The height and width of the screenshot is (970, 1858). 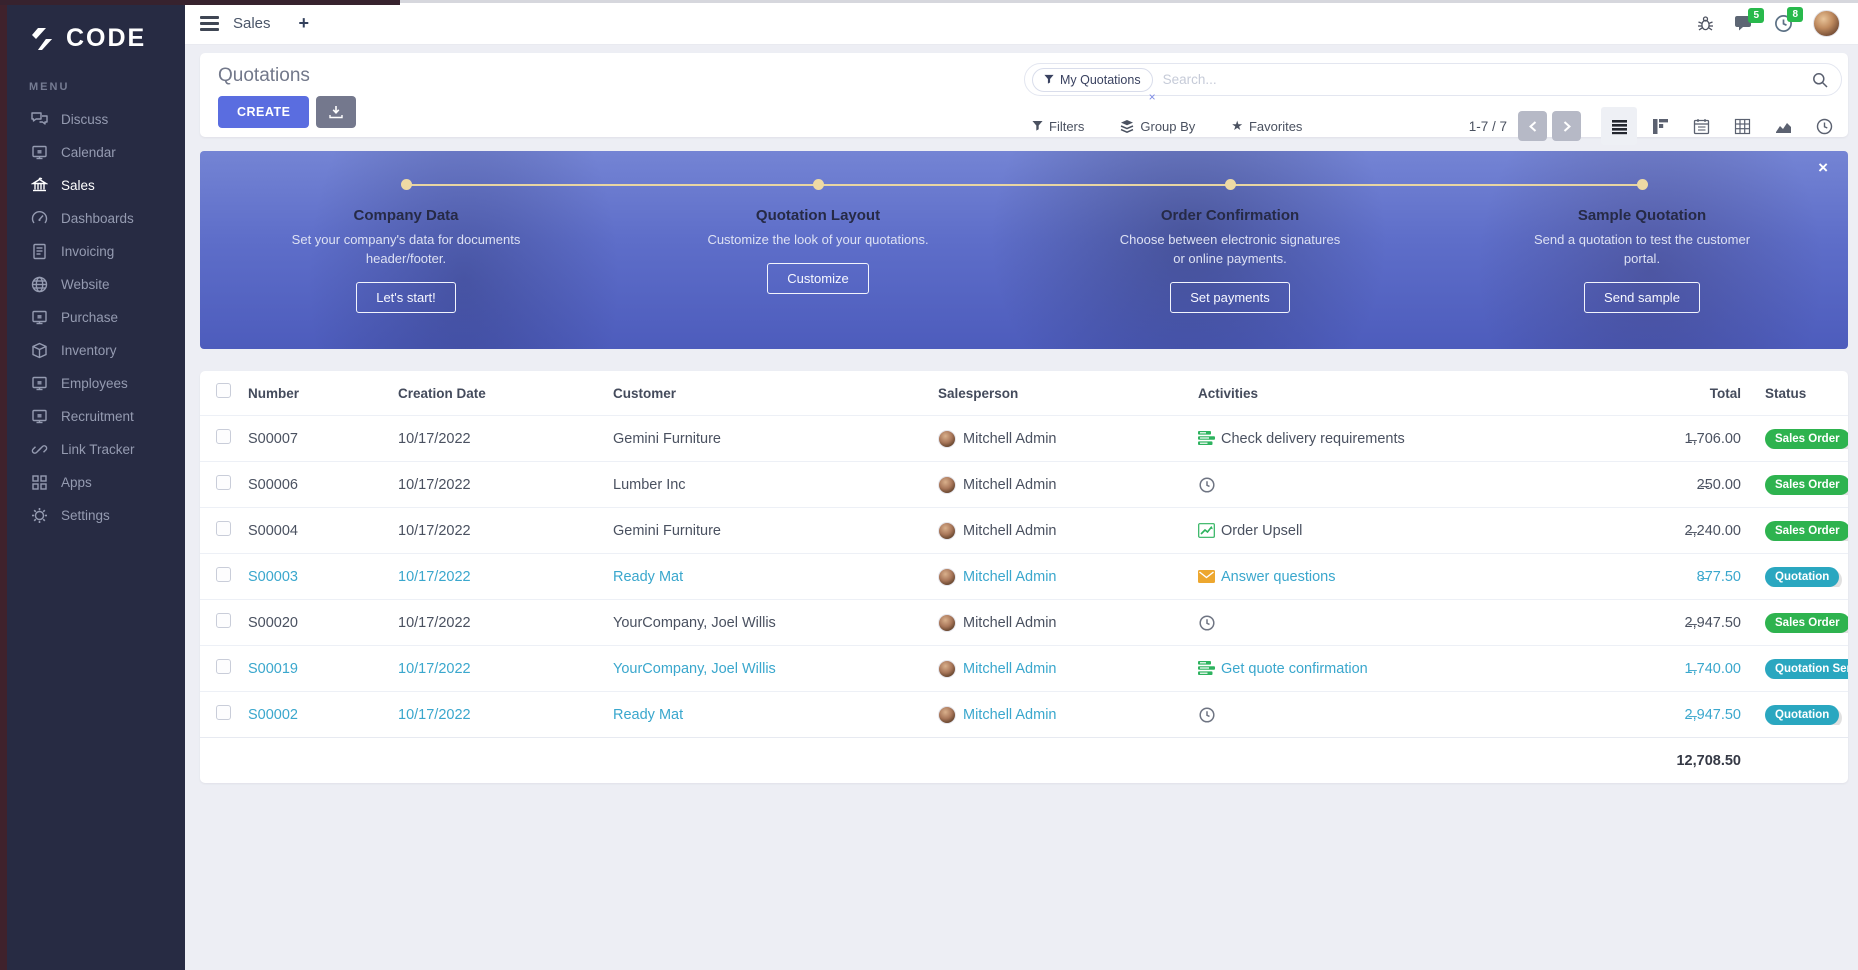 I want to click on column-header-customer: Customer, so click(x=645, y=393).